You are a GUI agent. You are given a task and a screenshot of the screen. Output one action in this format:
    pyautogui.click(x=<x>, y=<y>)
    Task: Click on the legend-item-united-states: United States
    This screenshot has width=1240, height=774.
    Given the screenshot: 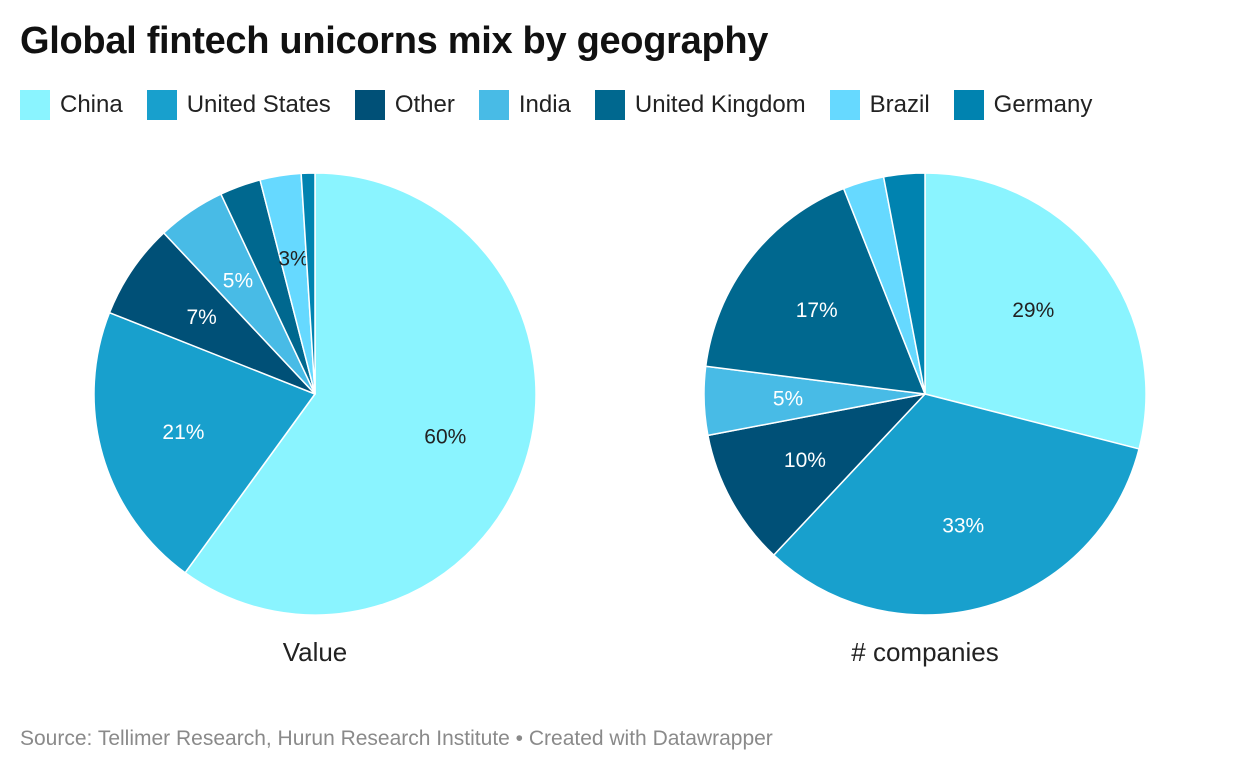 What is the action you would take?
    pyautogui.click(x=238, y=105)
    